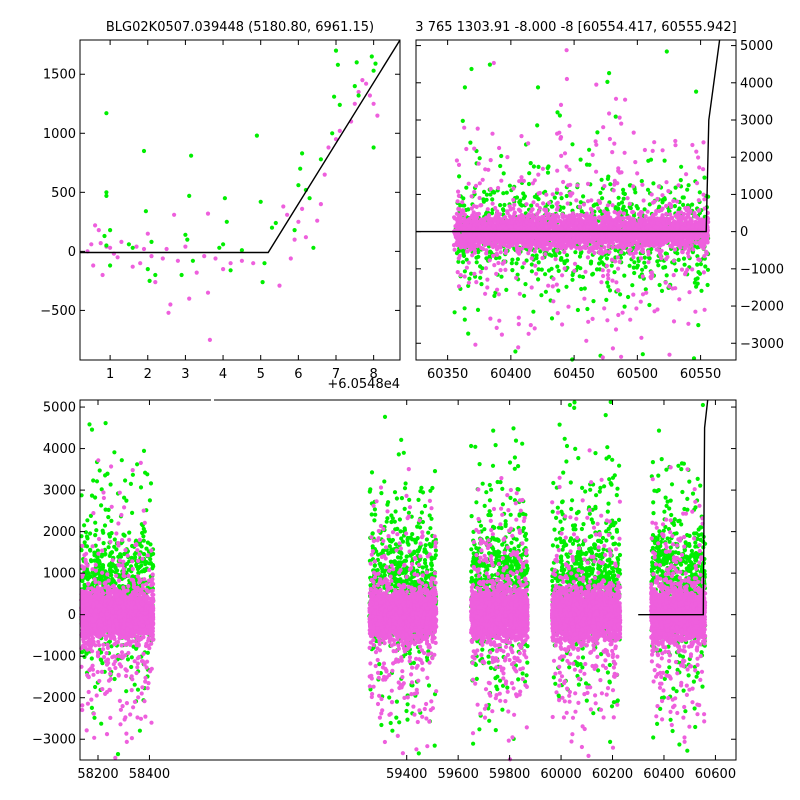 The width and height of the screenshot is (800, 800). What do you see at coordinates (110, 374) in the screenshot?
I see `panel-top-left-x-tick-label: 1` at bounding box center [110, 374].